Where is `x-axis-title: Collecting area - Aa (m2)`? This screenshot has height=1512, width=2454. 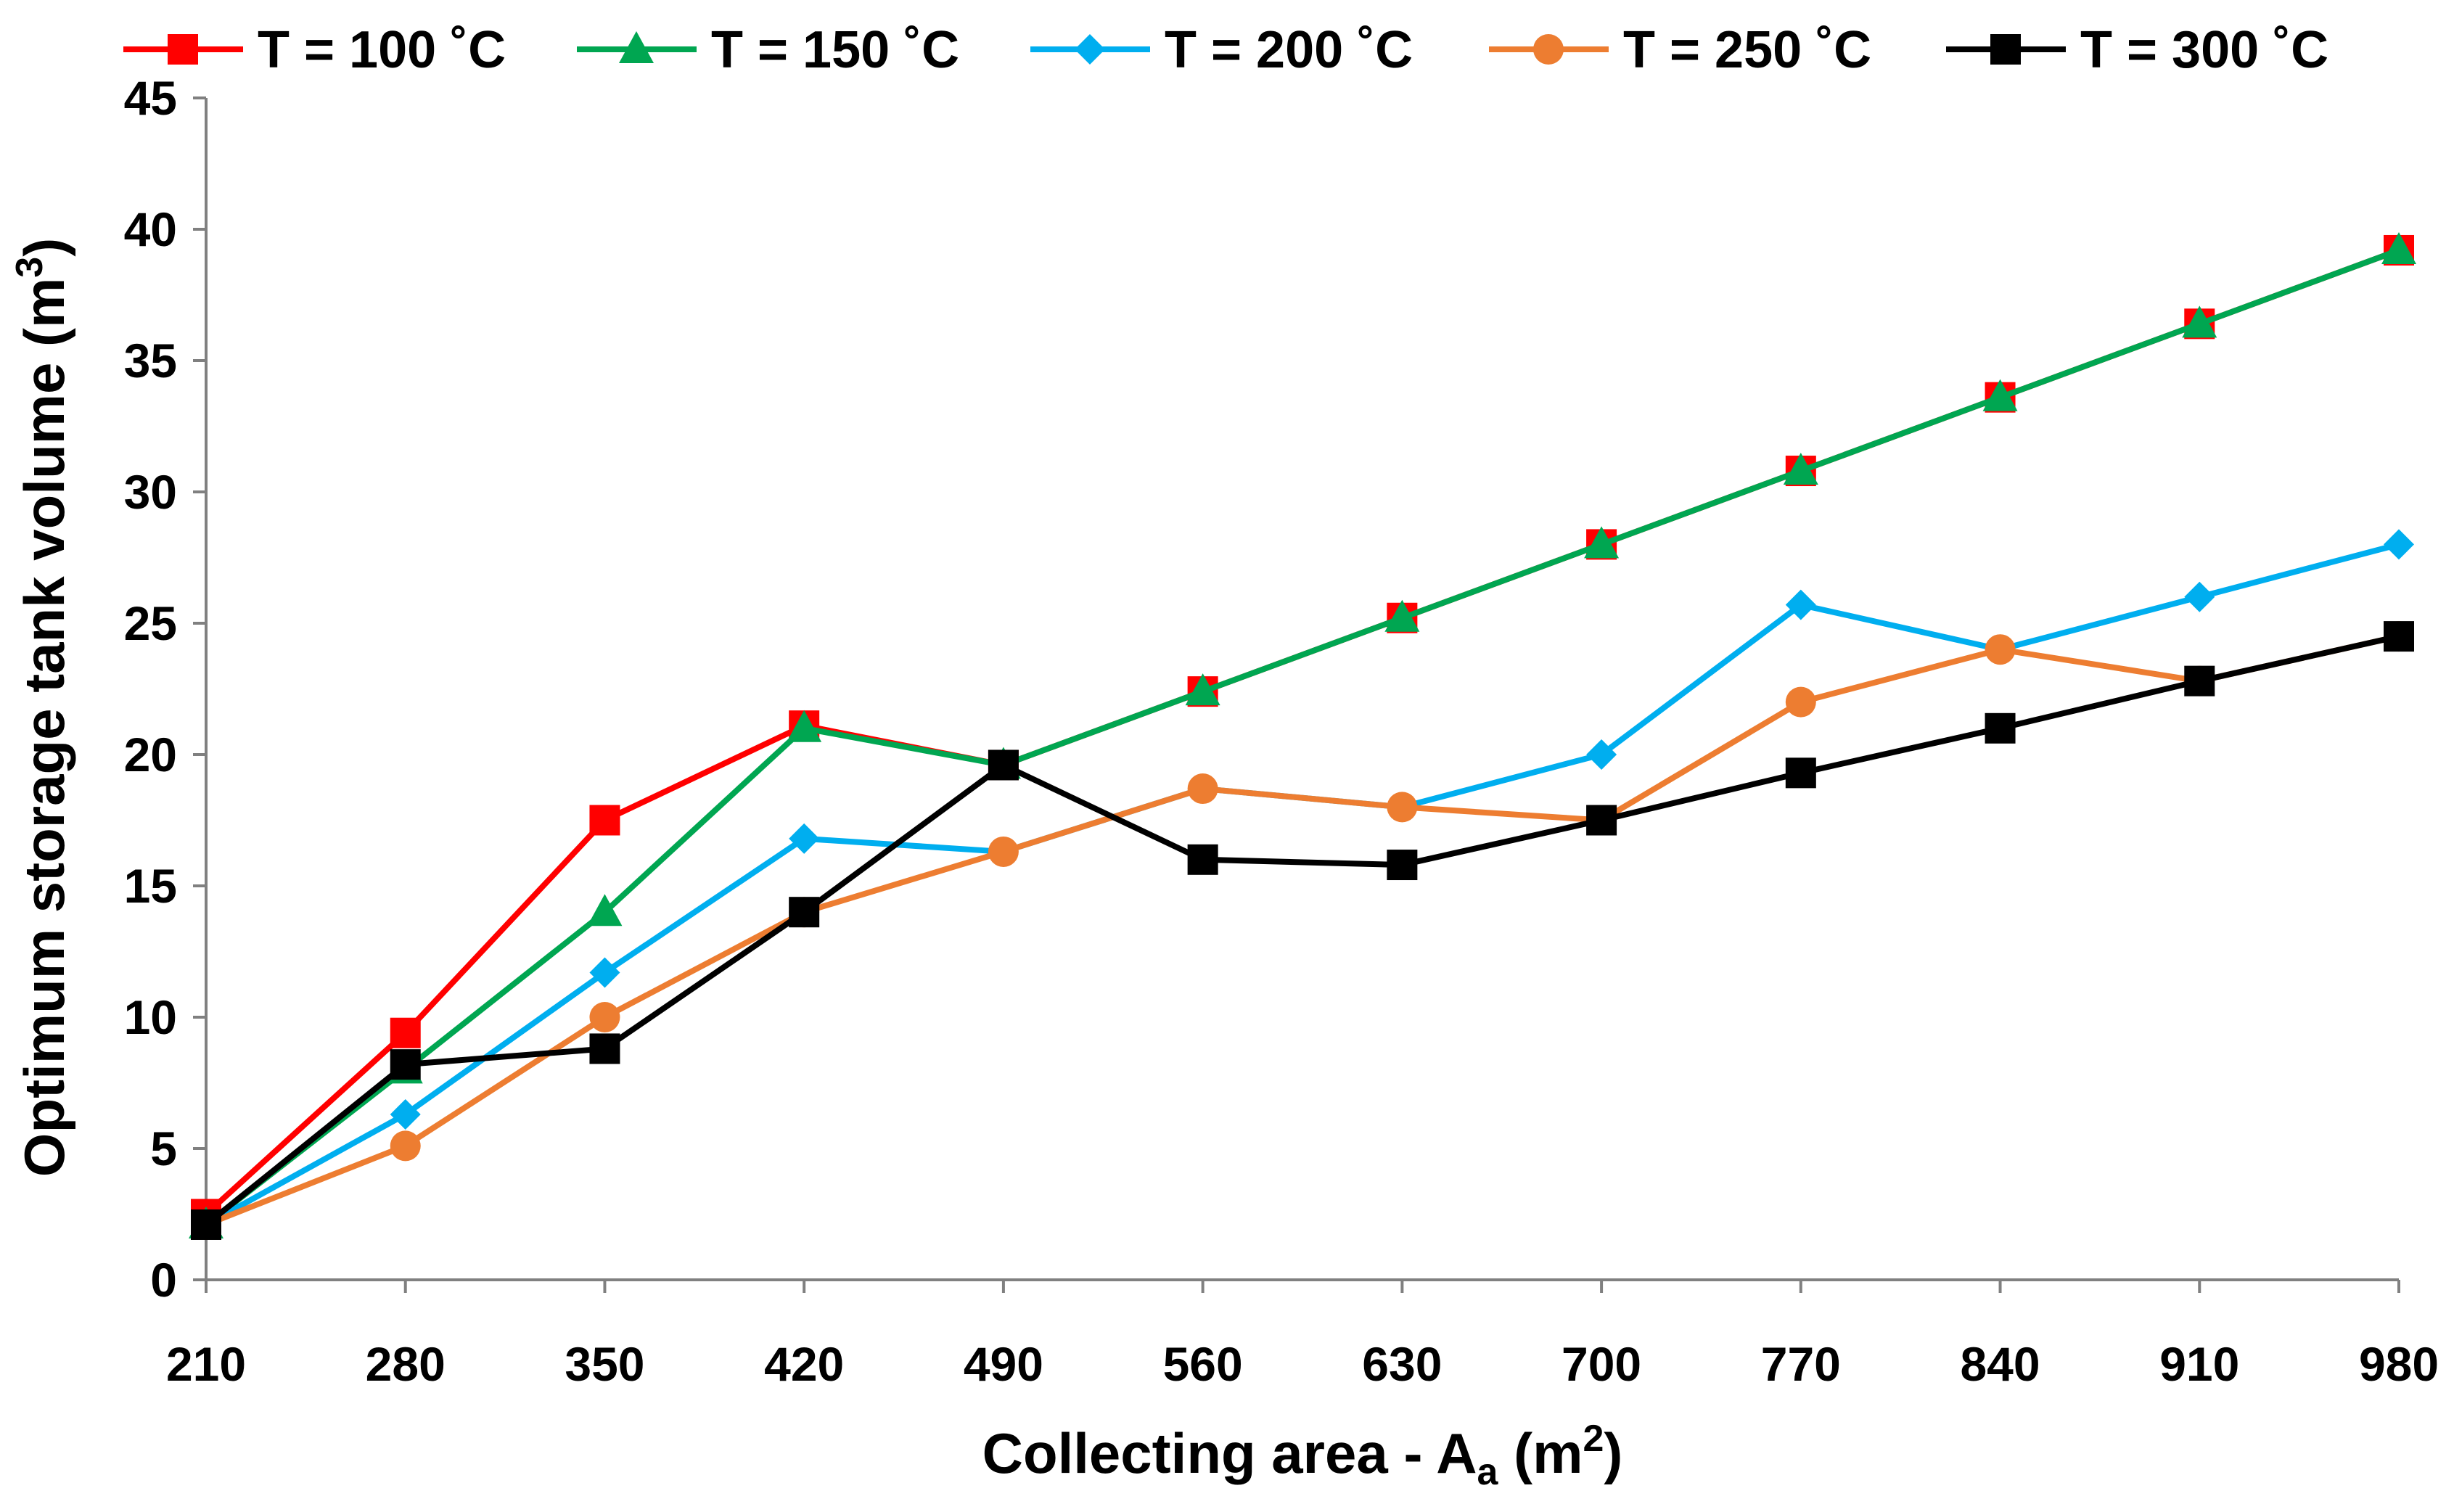 x-axis-title: Collecting area - Aa (m2) is located at coordinates (1302, 1455).